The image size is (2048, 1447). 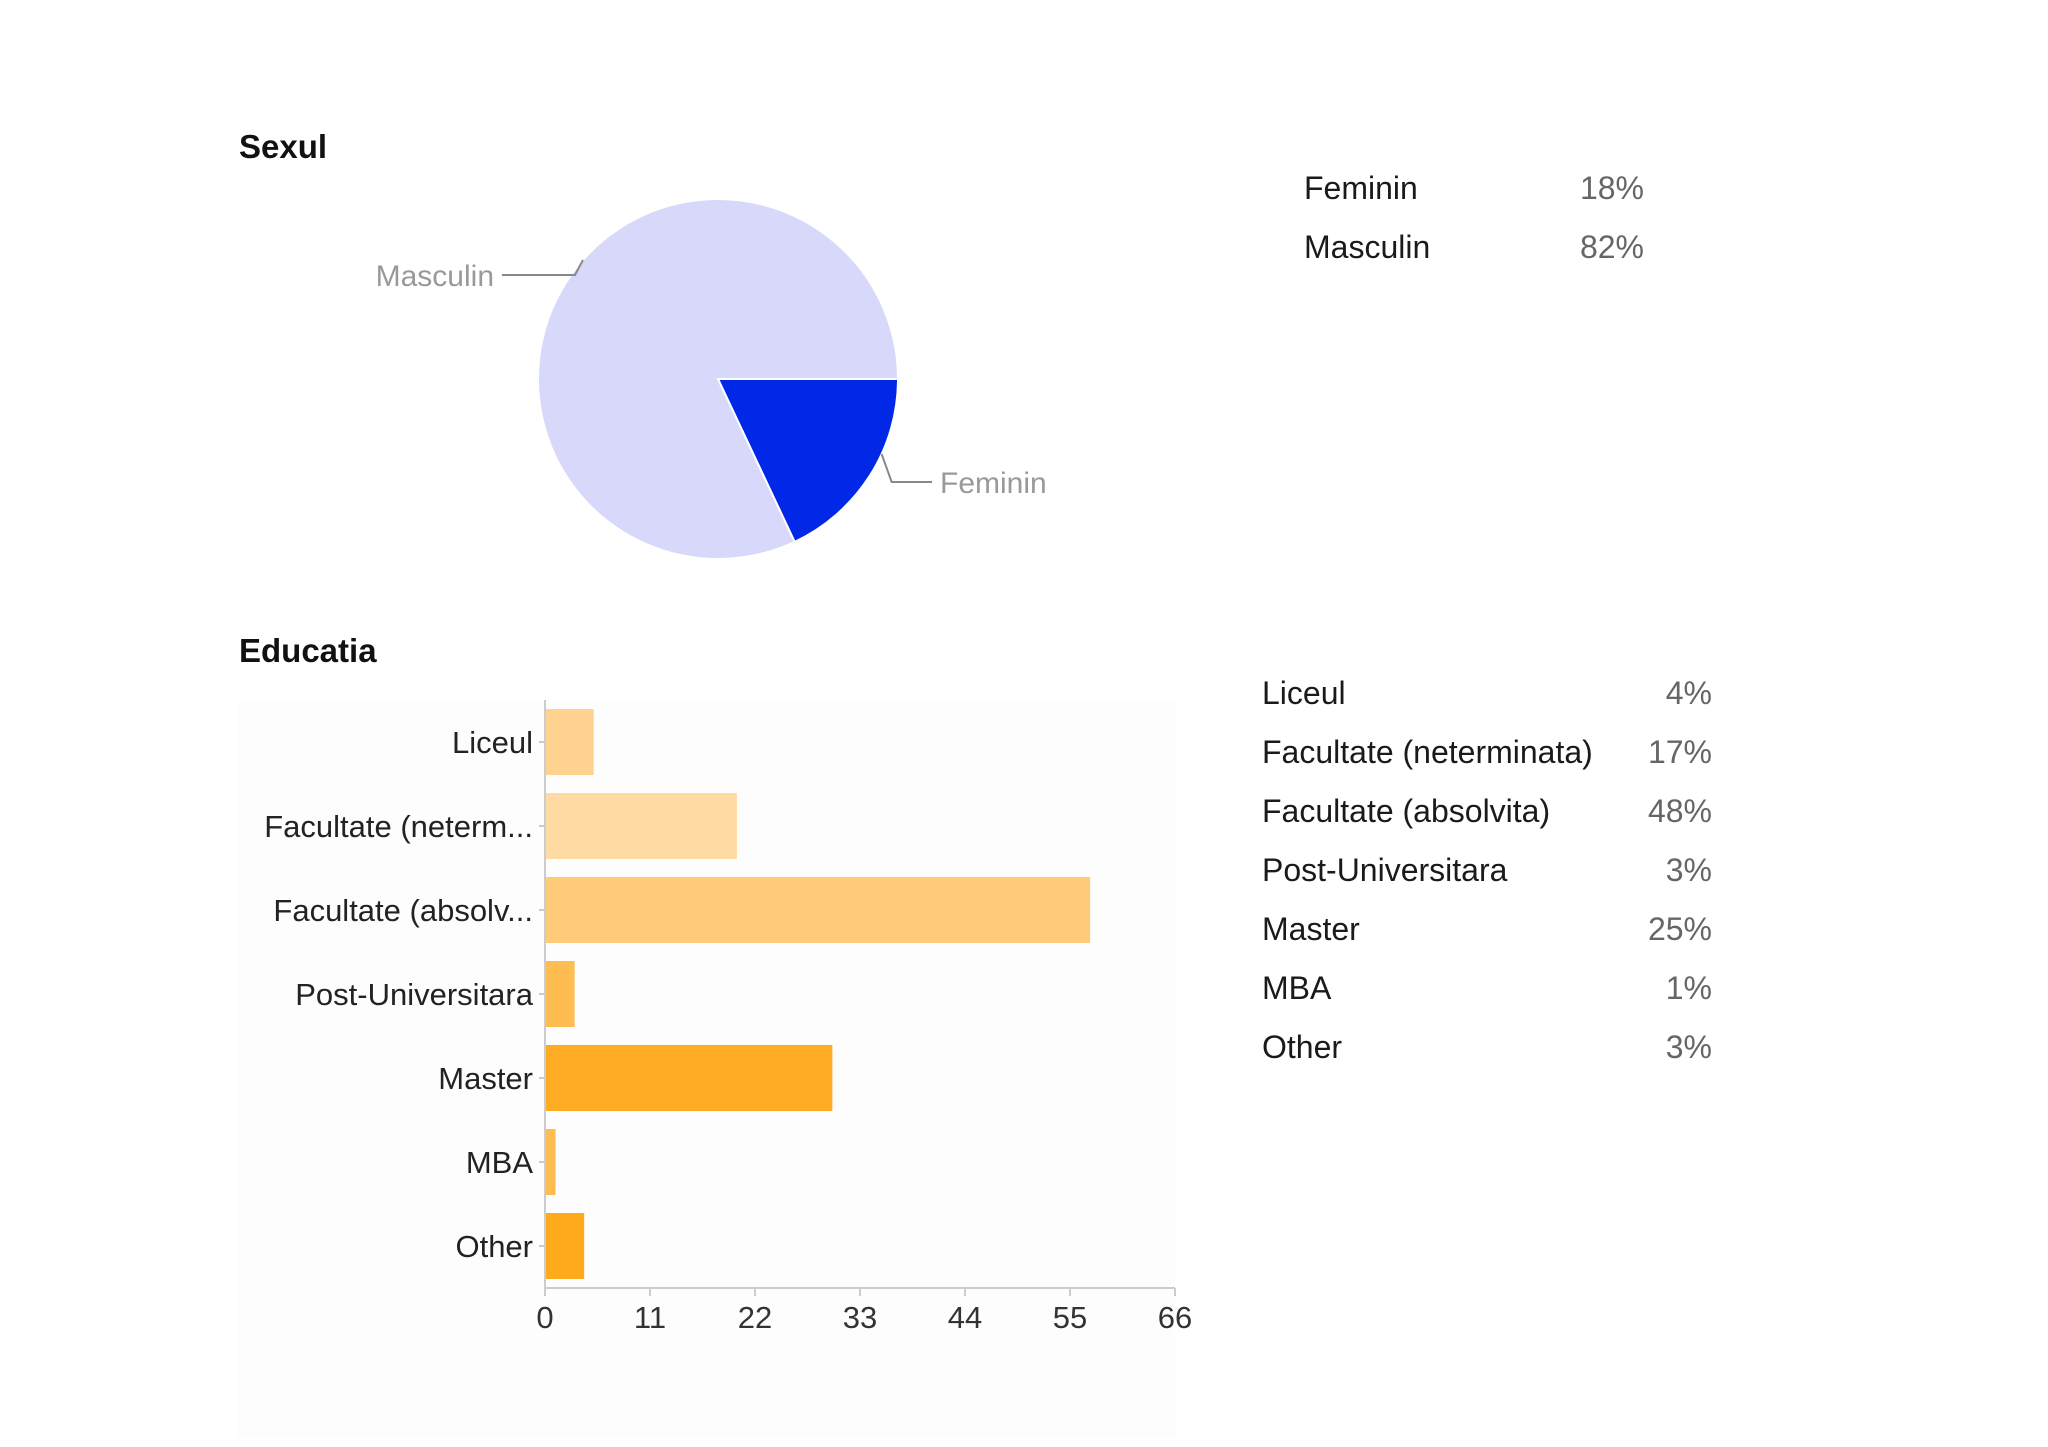 What do you see at coordinates (1302, 1047) in the screenshot?
I see `stats-label: Other` at bounding box center [1302, 1047].